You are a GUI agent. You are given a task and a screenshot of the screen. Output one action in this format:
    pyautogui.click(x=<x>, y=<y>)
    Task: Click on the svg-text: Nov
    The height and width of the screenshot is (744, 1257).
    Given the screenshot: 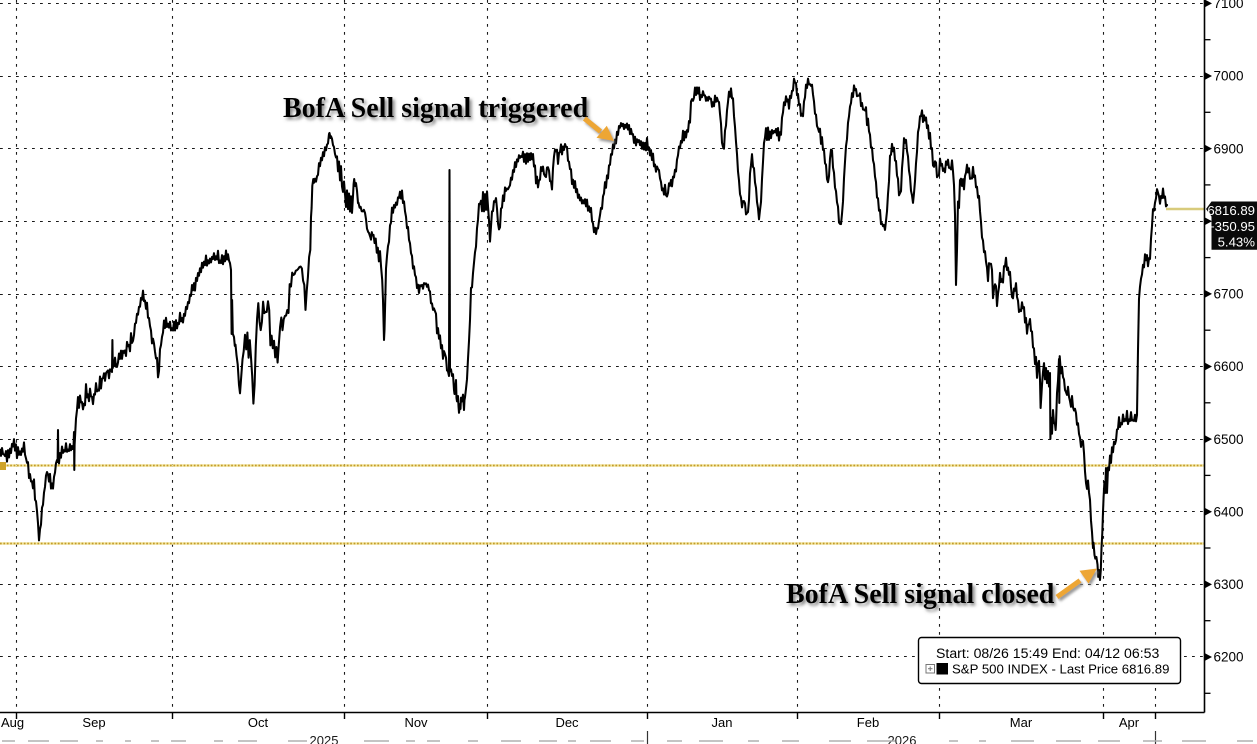 What is the action you would take?
    pyautogui.click(x=416, y=722)
    